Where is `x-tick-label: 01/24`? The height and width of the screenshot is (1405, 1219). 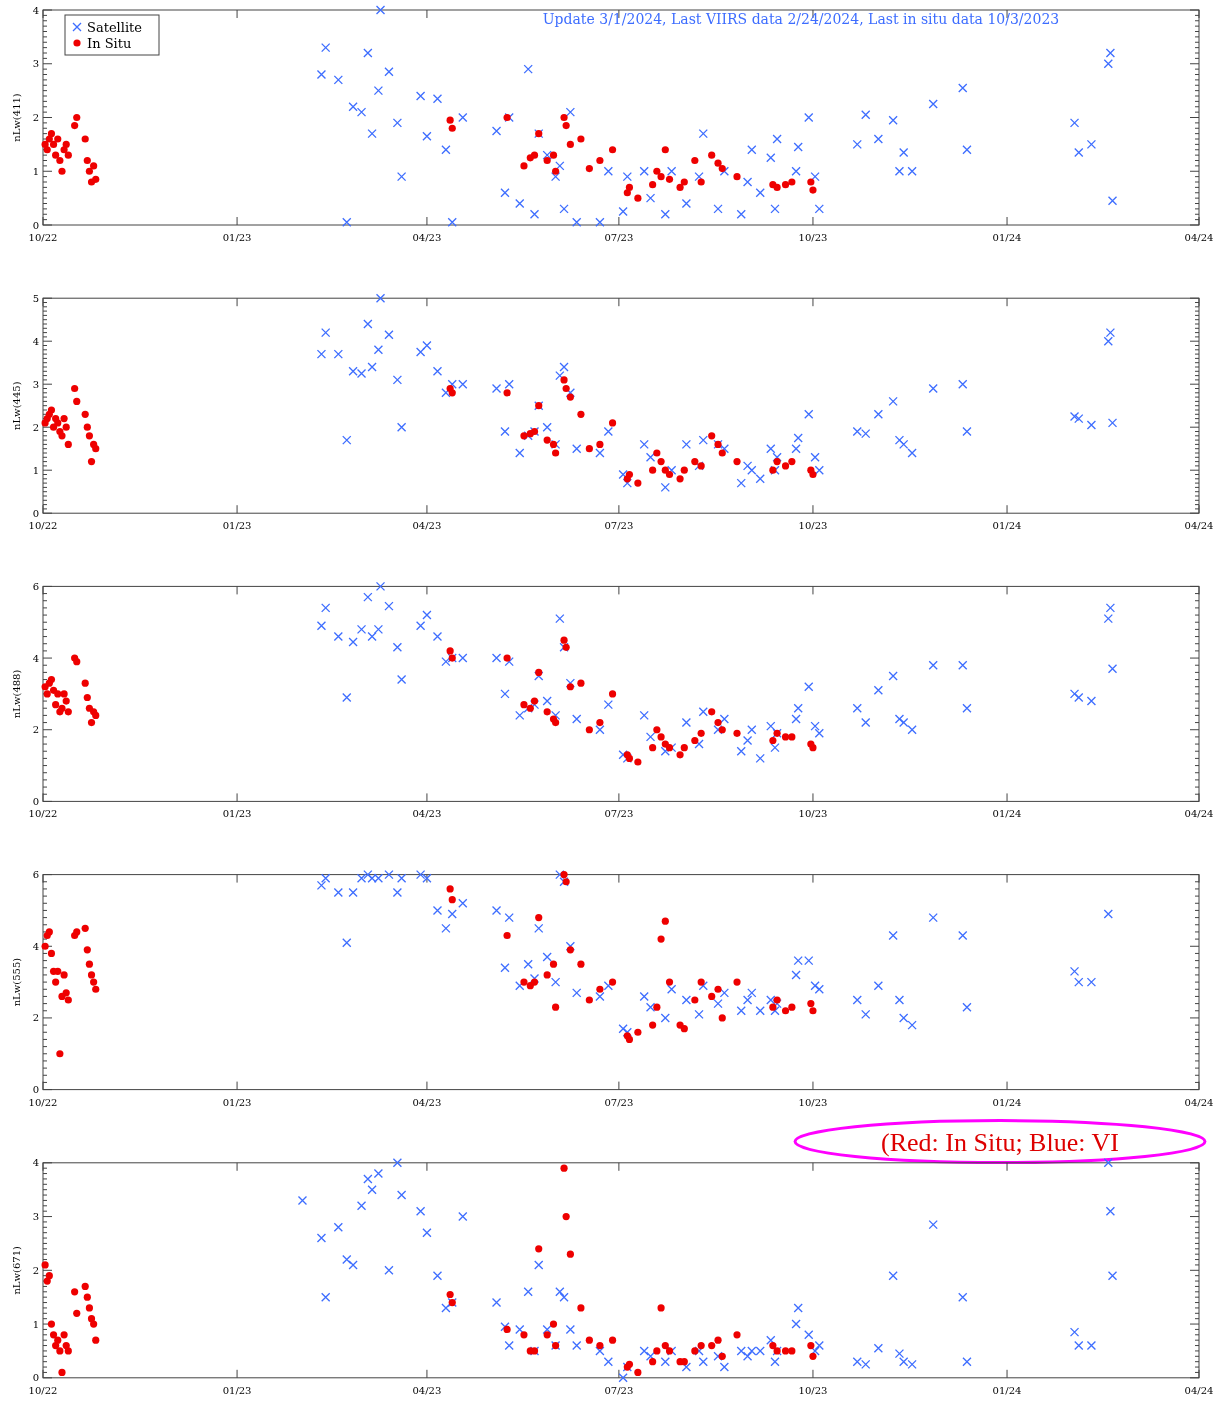 x-tick-label: 01/24 is located at coordinates (1007, 1390).